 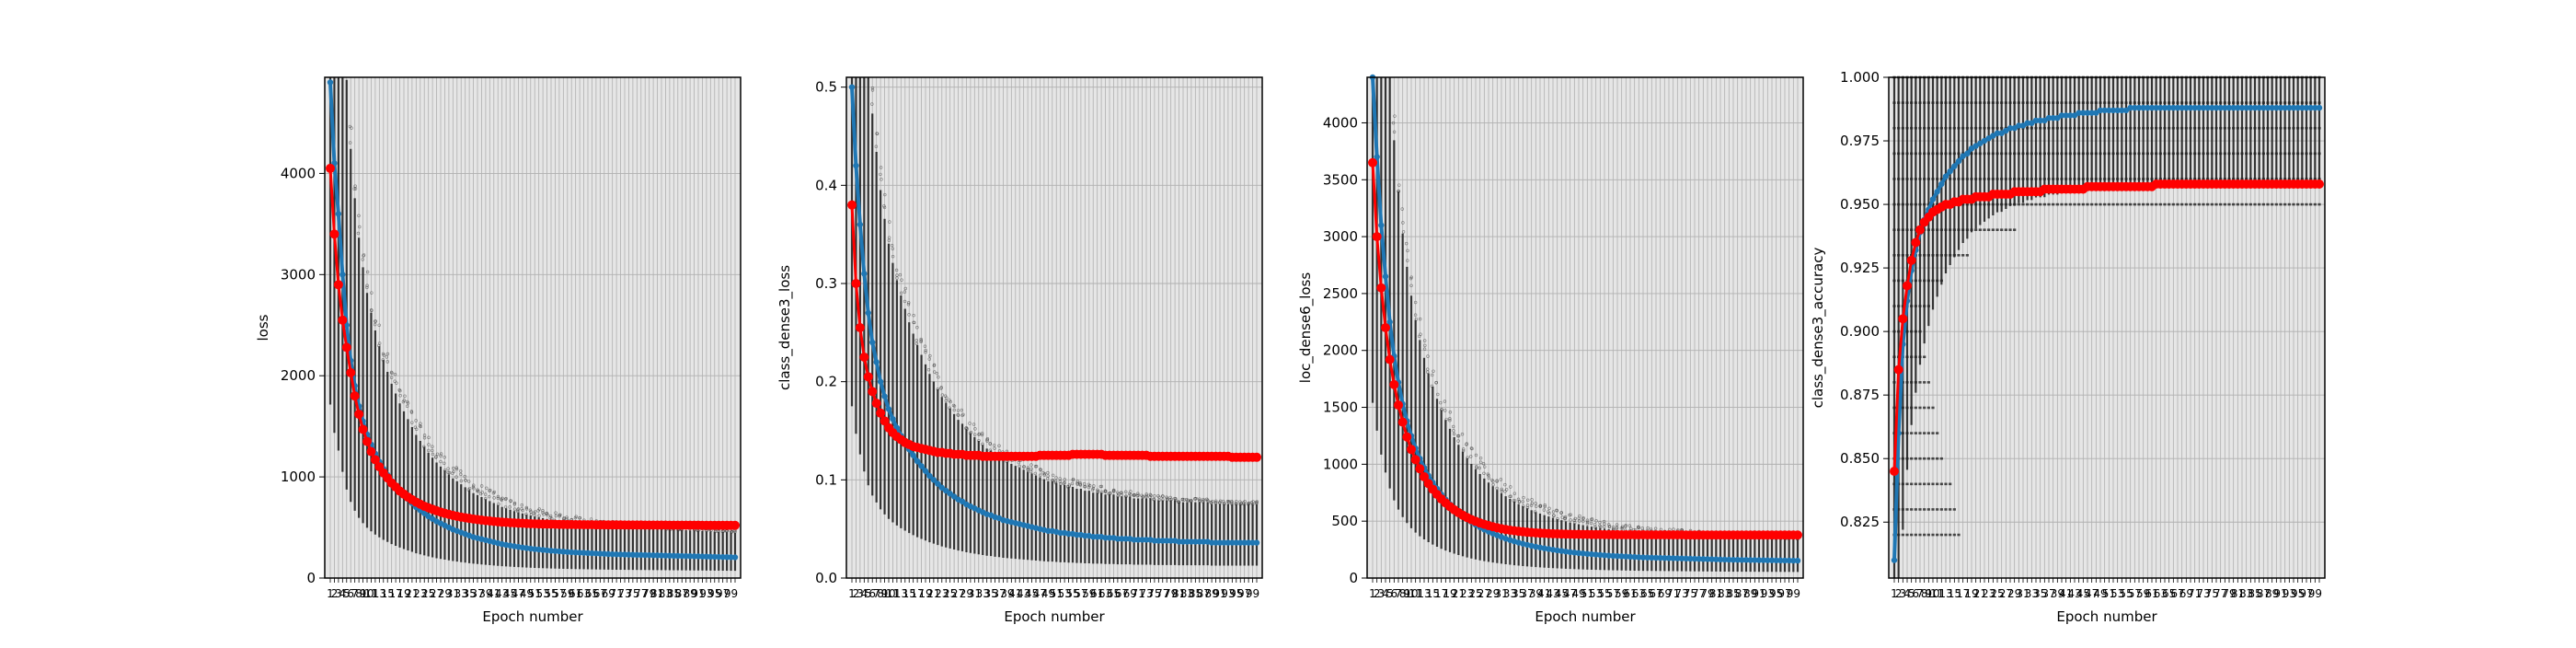 I want to click on x-tick-label: 21, so click(x=1980, y=593).